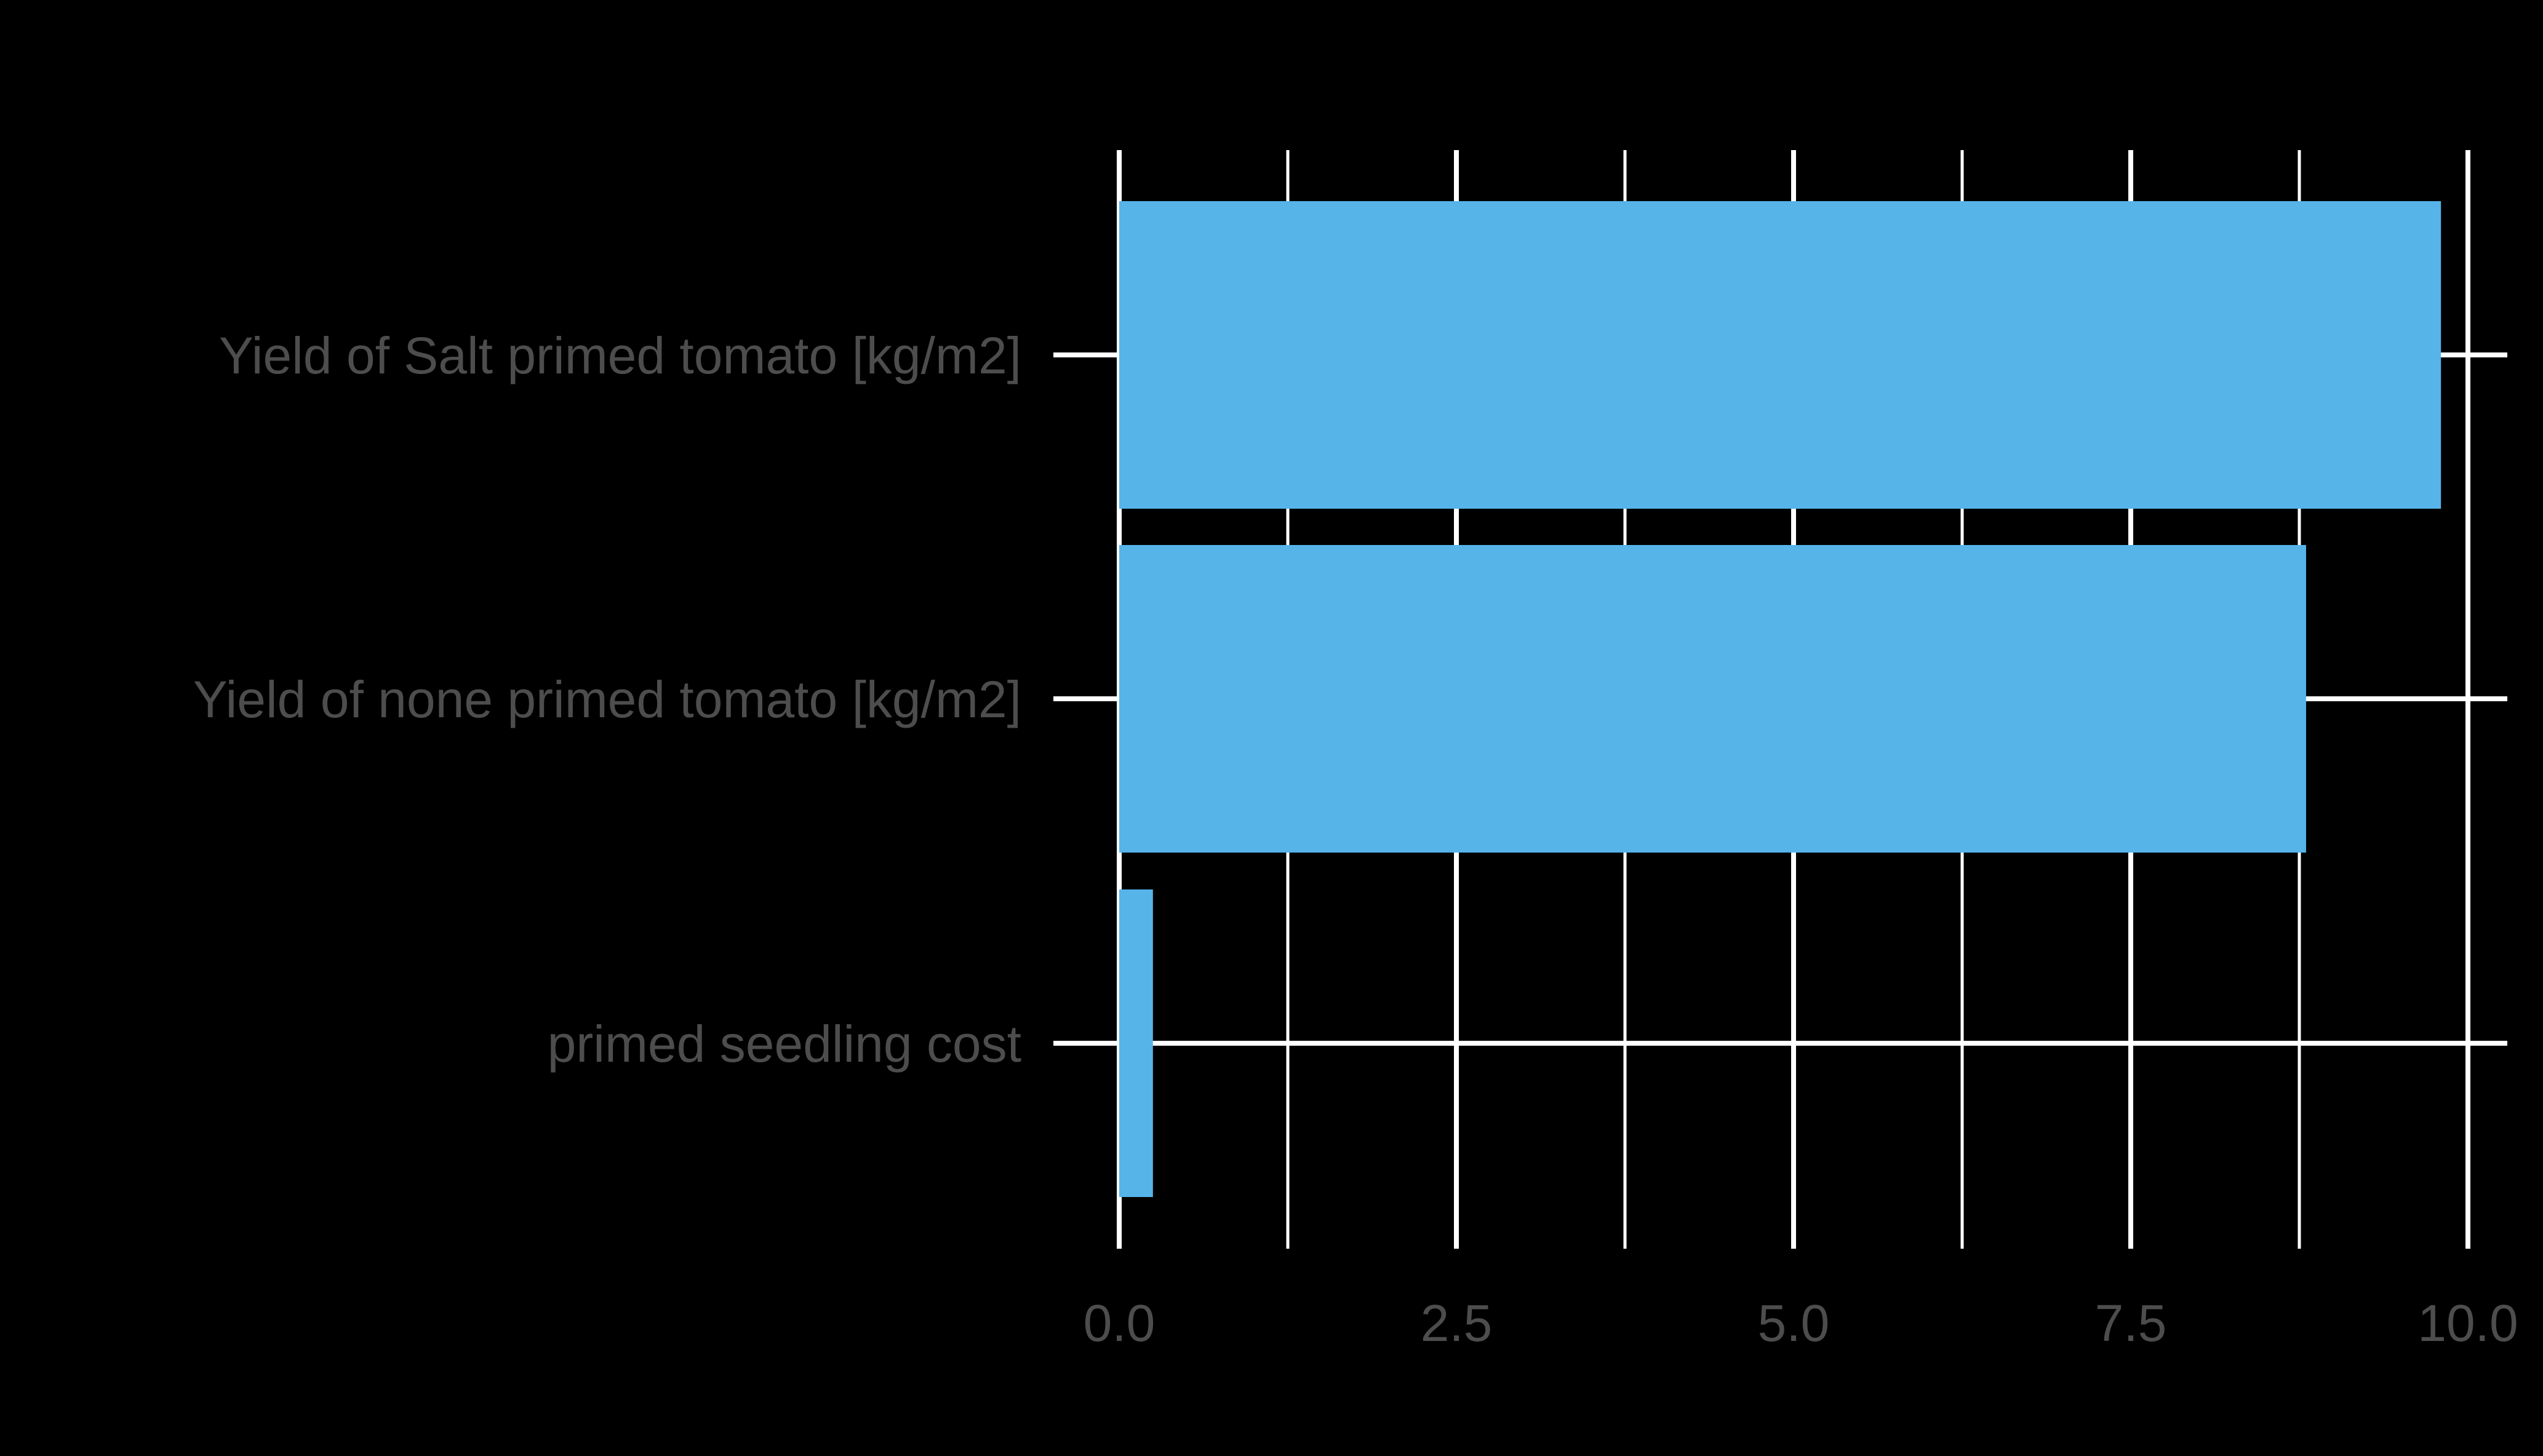 Image resolution: width=2543 pixels, height=1456 pixels. What do you see at coordinates (1457, 1323) in the screenshot?
I see `x-tick-label: 2.5` at bounding box center [1457, 1323].